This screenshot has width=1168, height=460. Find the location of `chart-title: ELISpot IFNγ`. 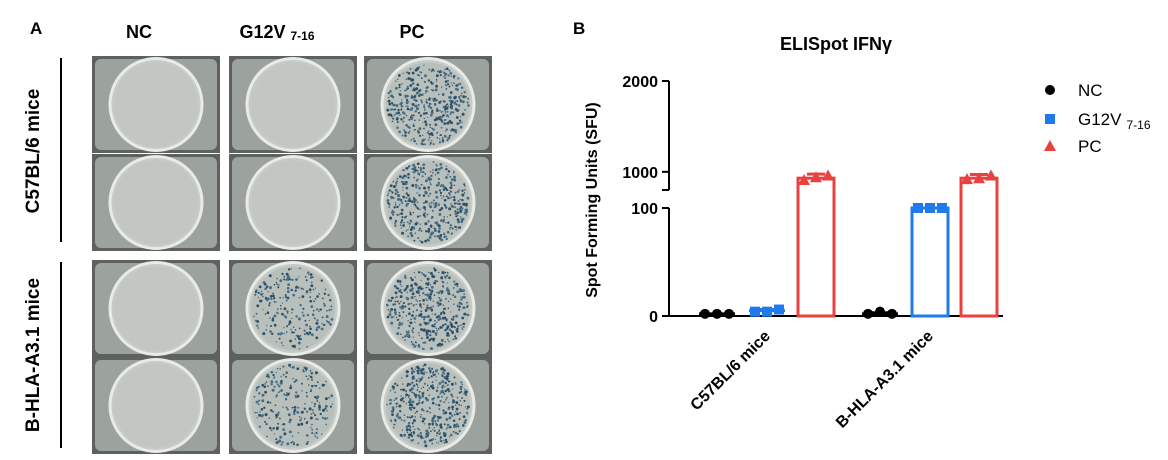

chart-title: ELISpot IFNγ is located at coordinates (836, 44).